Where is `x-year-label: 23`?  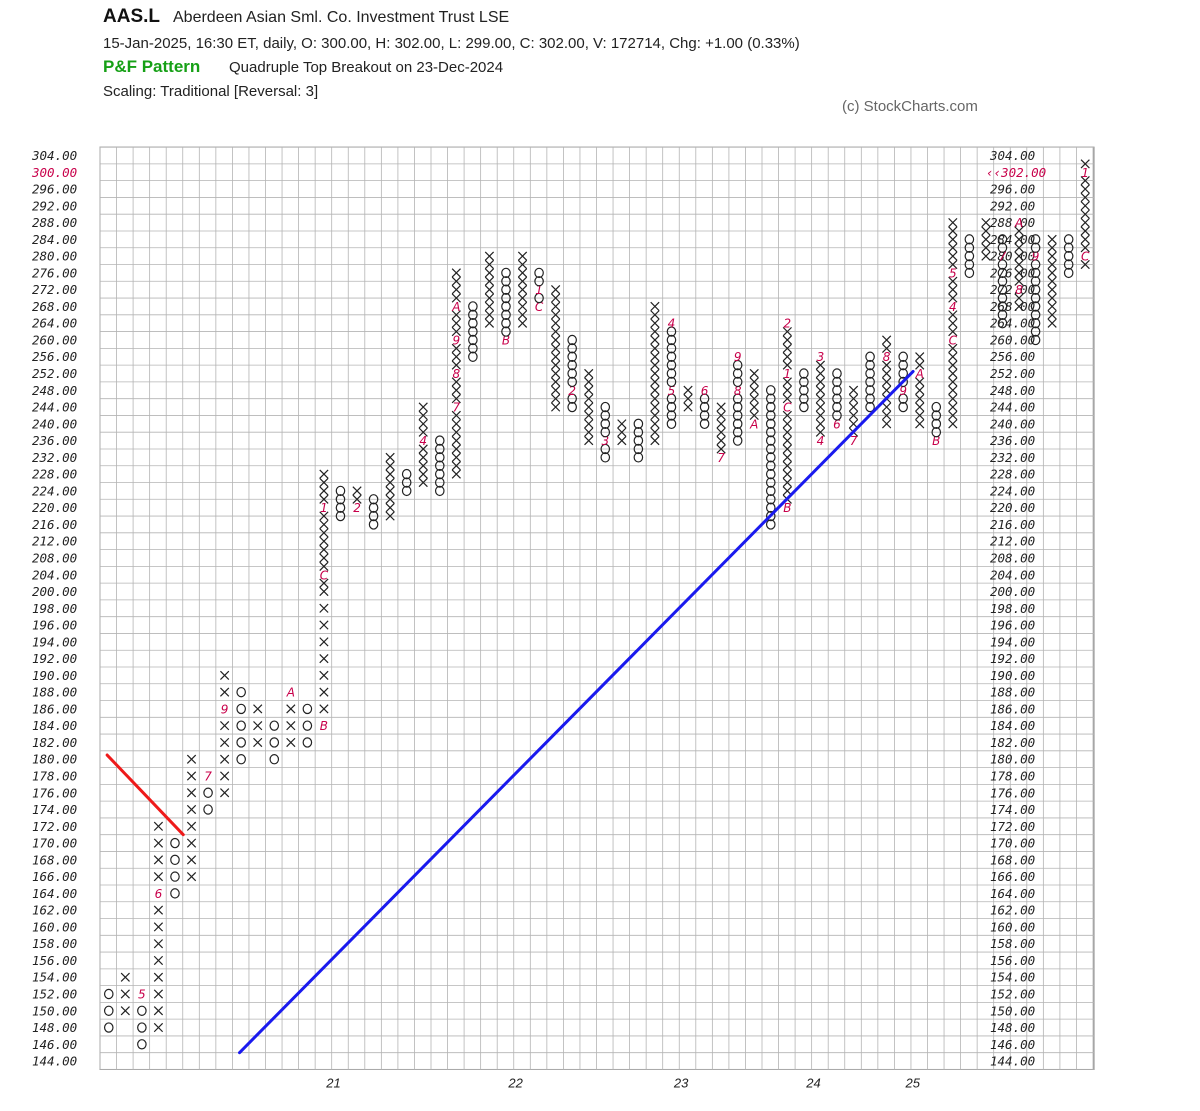
x-year-label: 23 is located at coordinates (681, 1082).